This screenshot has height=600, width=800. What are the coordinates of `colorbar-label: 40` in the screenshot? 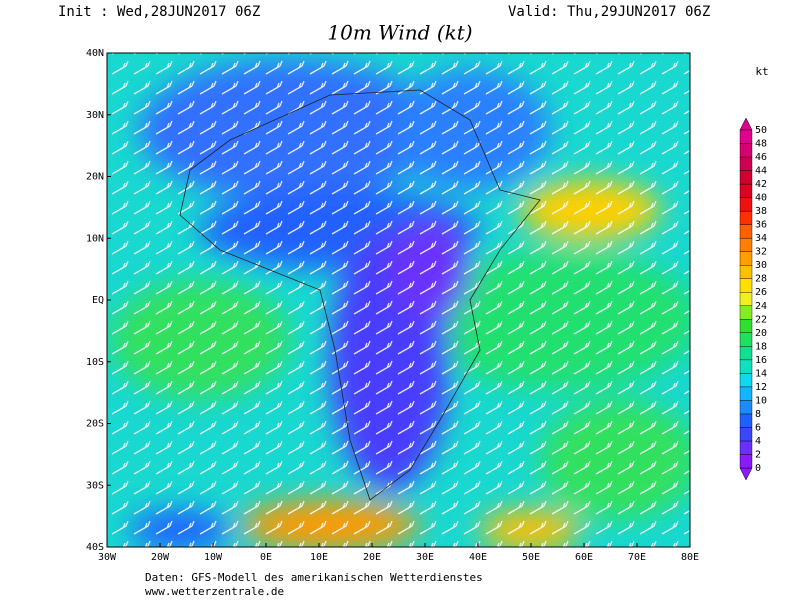 It's located at (761, 198).